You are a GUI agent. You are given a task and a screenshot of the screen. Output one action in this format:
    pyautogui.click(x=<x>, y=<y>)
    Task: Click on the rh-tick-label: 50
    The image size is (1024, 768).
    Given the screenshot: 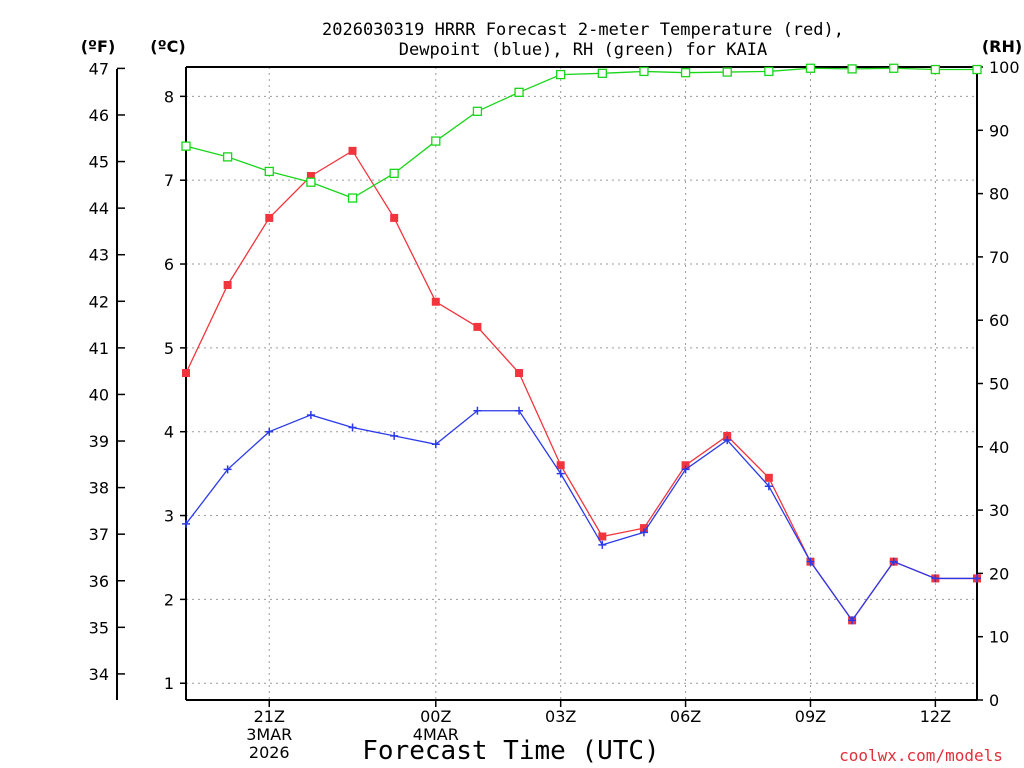 What is the action you would take?
    pyautogui.click(x=999, y=384)
    